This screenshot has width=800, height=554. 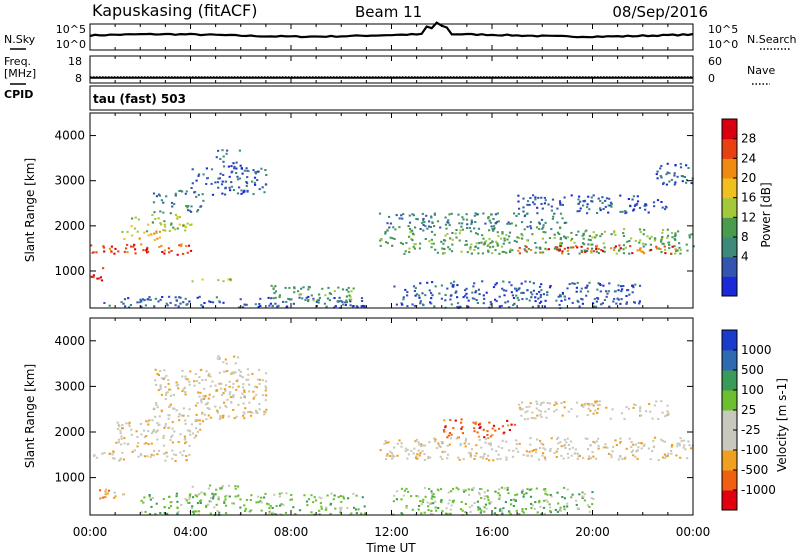 What do you see at coordinates (772, 39) in the screenshot?
I see `noise-search-label: N.Search` at bounding box center [772, 39].